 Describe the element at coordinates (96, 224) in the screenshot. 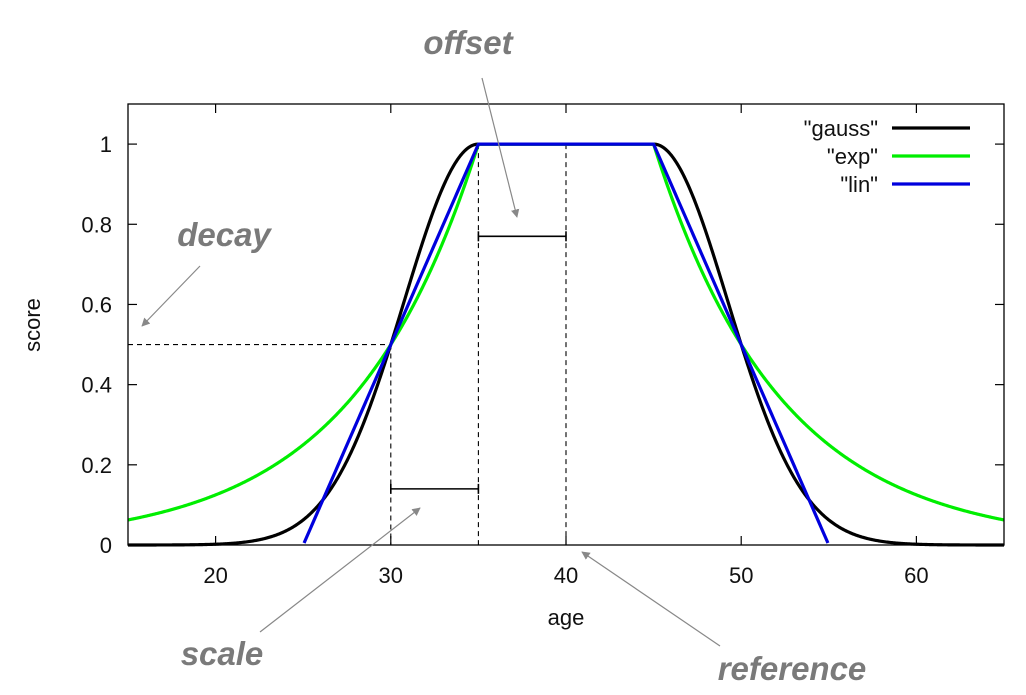

I see `y-tick-label: 0.8` at that location.